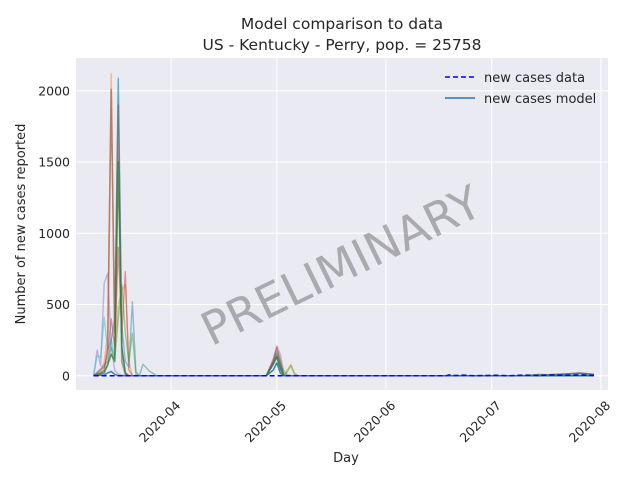 This screenshot has width=640, height=480. What do you see at coordinates (534, 78) in the screenshot?
I see `legend-label-data: new cases data` at bounding box center [534, 78].